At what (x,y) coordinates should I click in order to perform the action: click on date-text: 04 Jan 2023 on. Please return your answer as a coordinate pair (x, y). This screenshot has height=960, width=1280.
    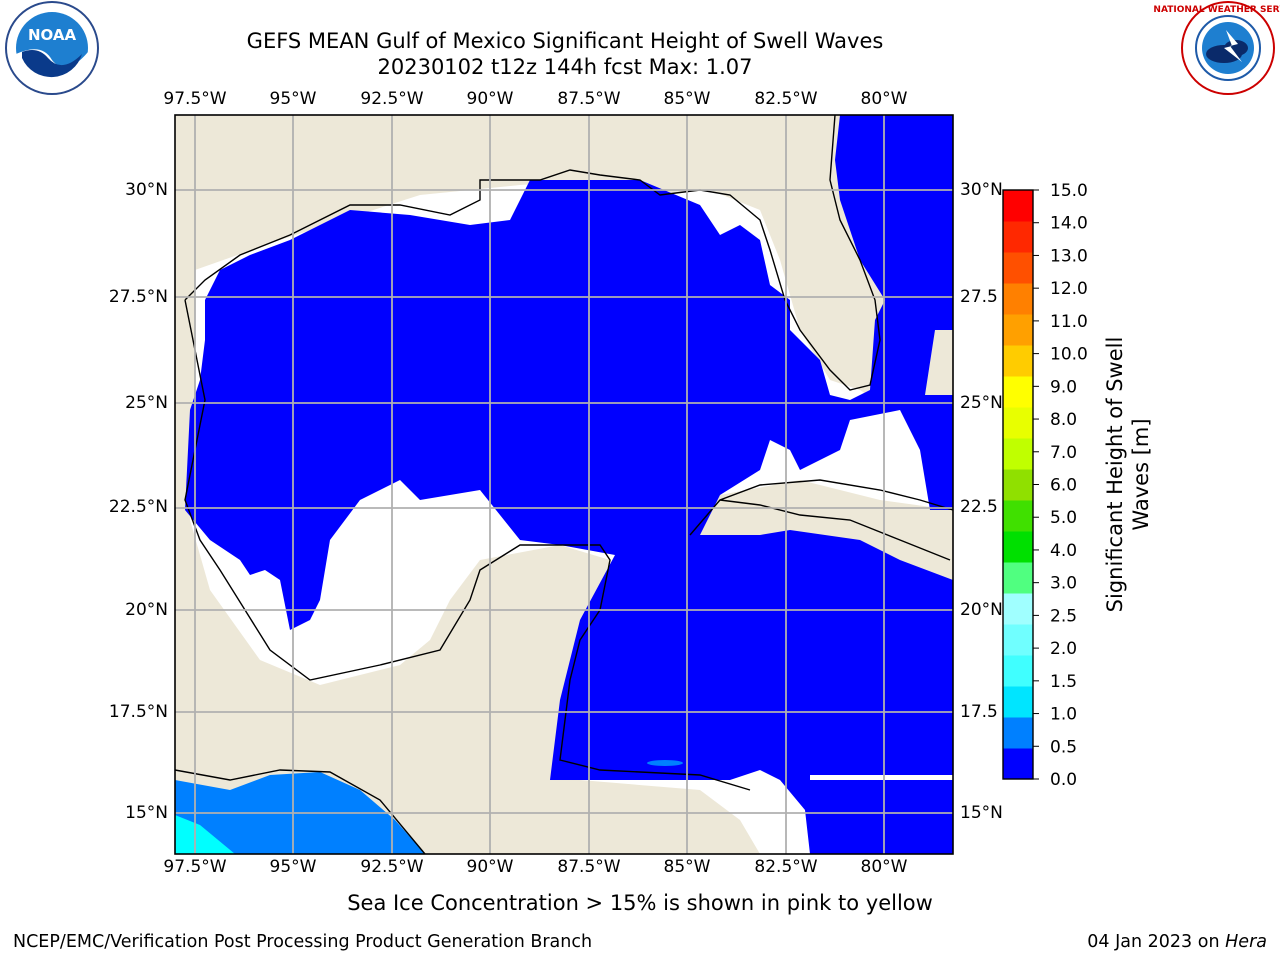
    Looking at the image, I should click on (1153, 942).